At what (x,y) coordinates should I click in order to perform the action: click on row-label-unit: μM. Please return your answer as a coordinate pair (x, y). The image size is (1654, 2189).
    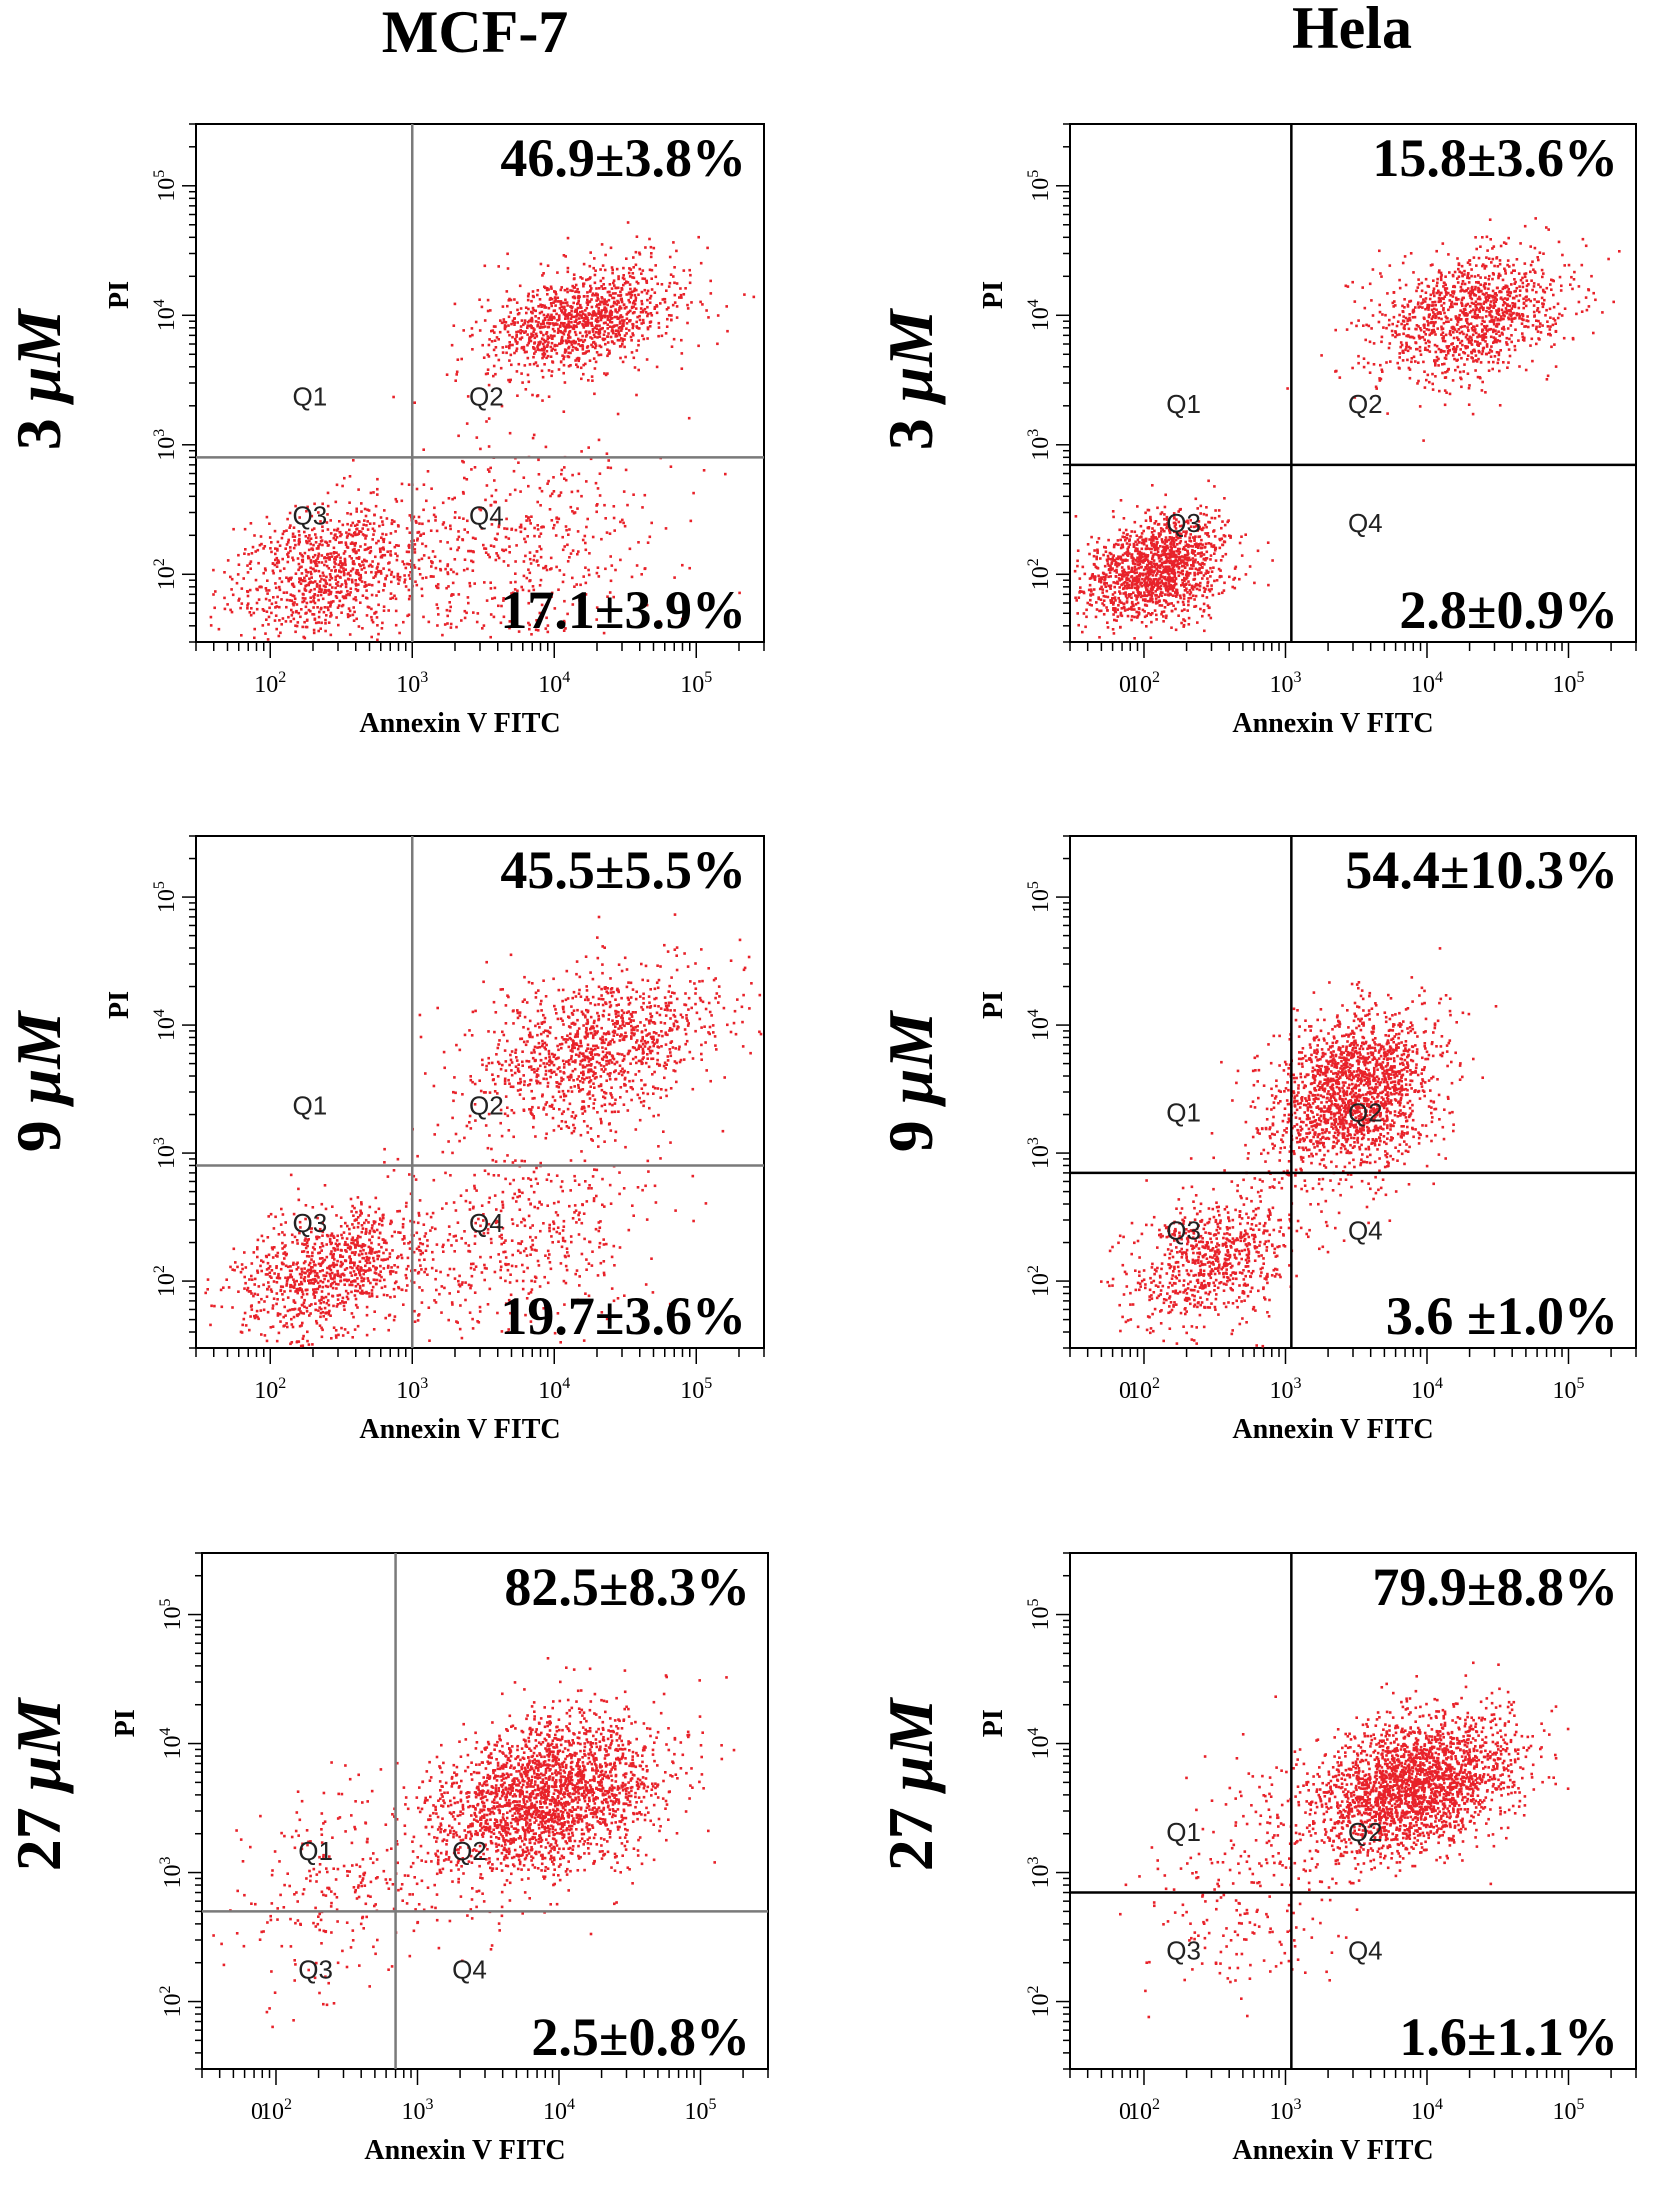
    Looking at the image, I should click on (38, 1746).